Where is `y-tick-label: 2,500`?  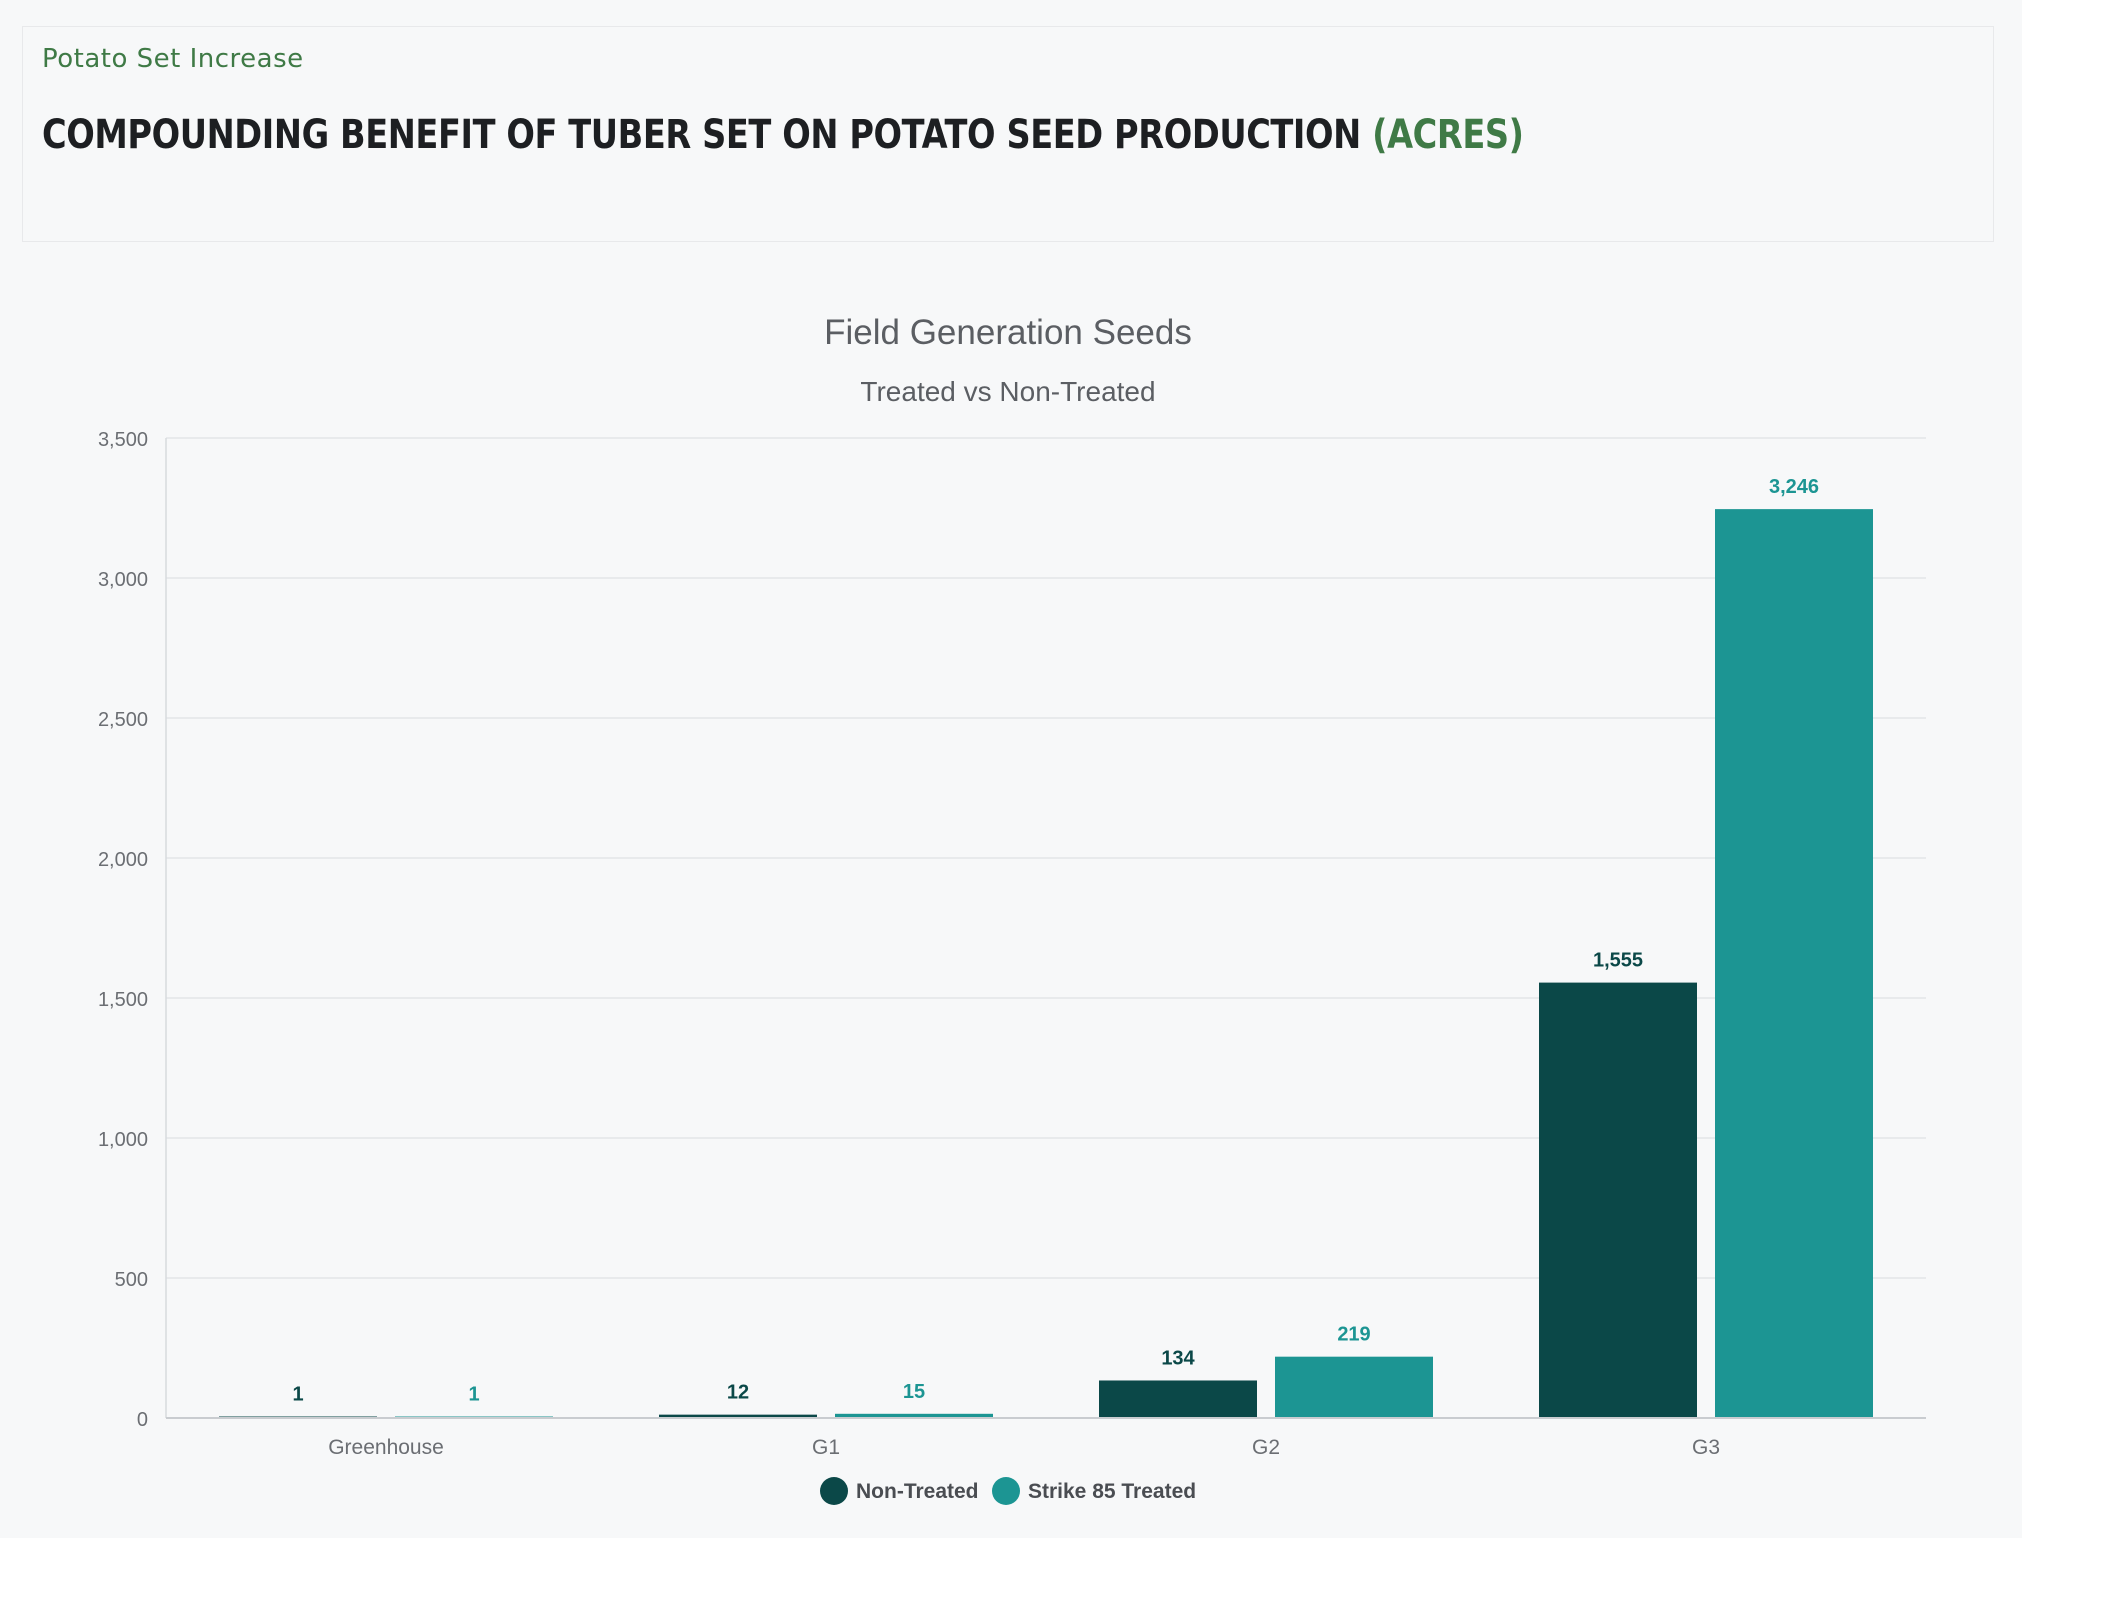 y-tick-label: 2,500 is located at coordinates (123, 720).